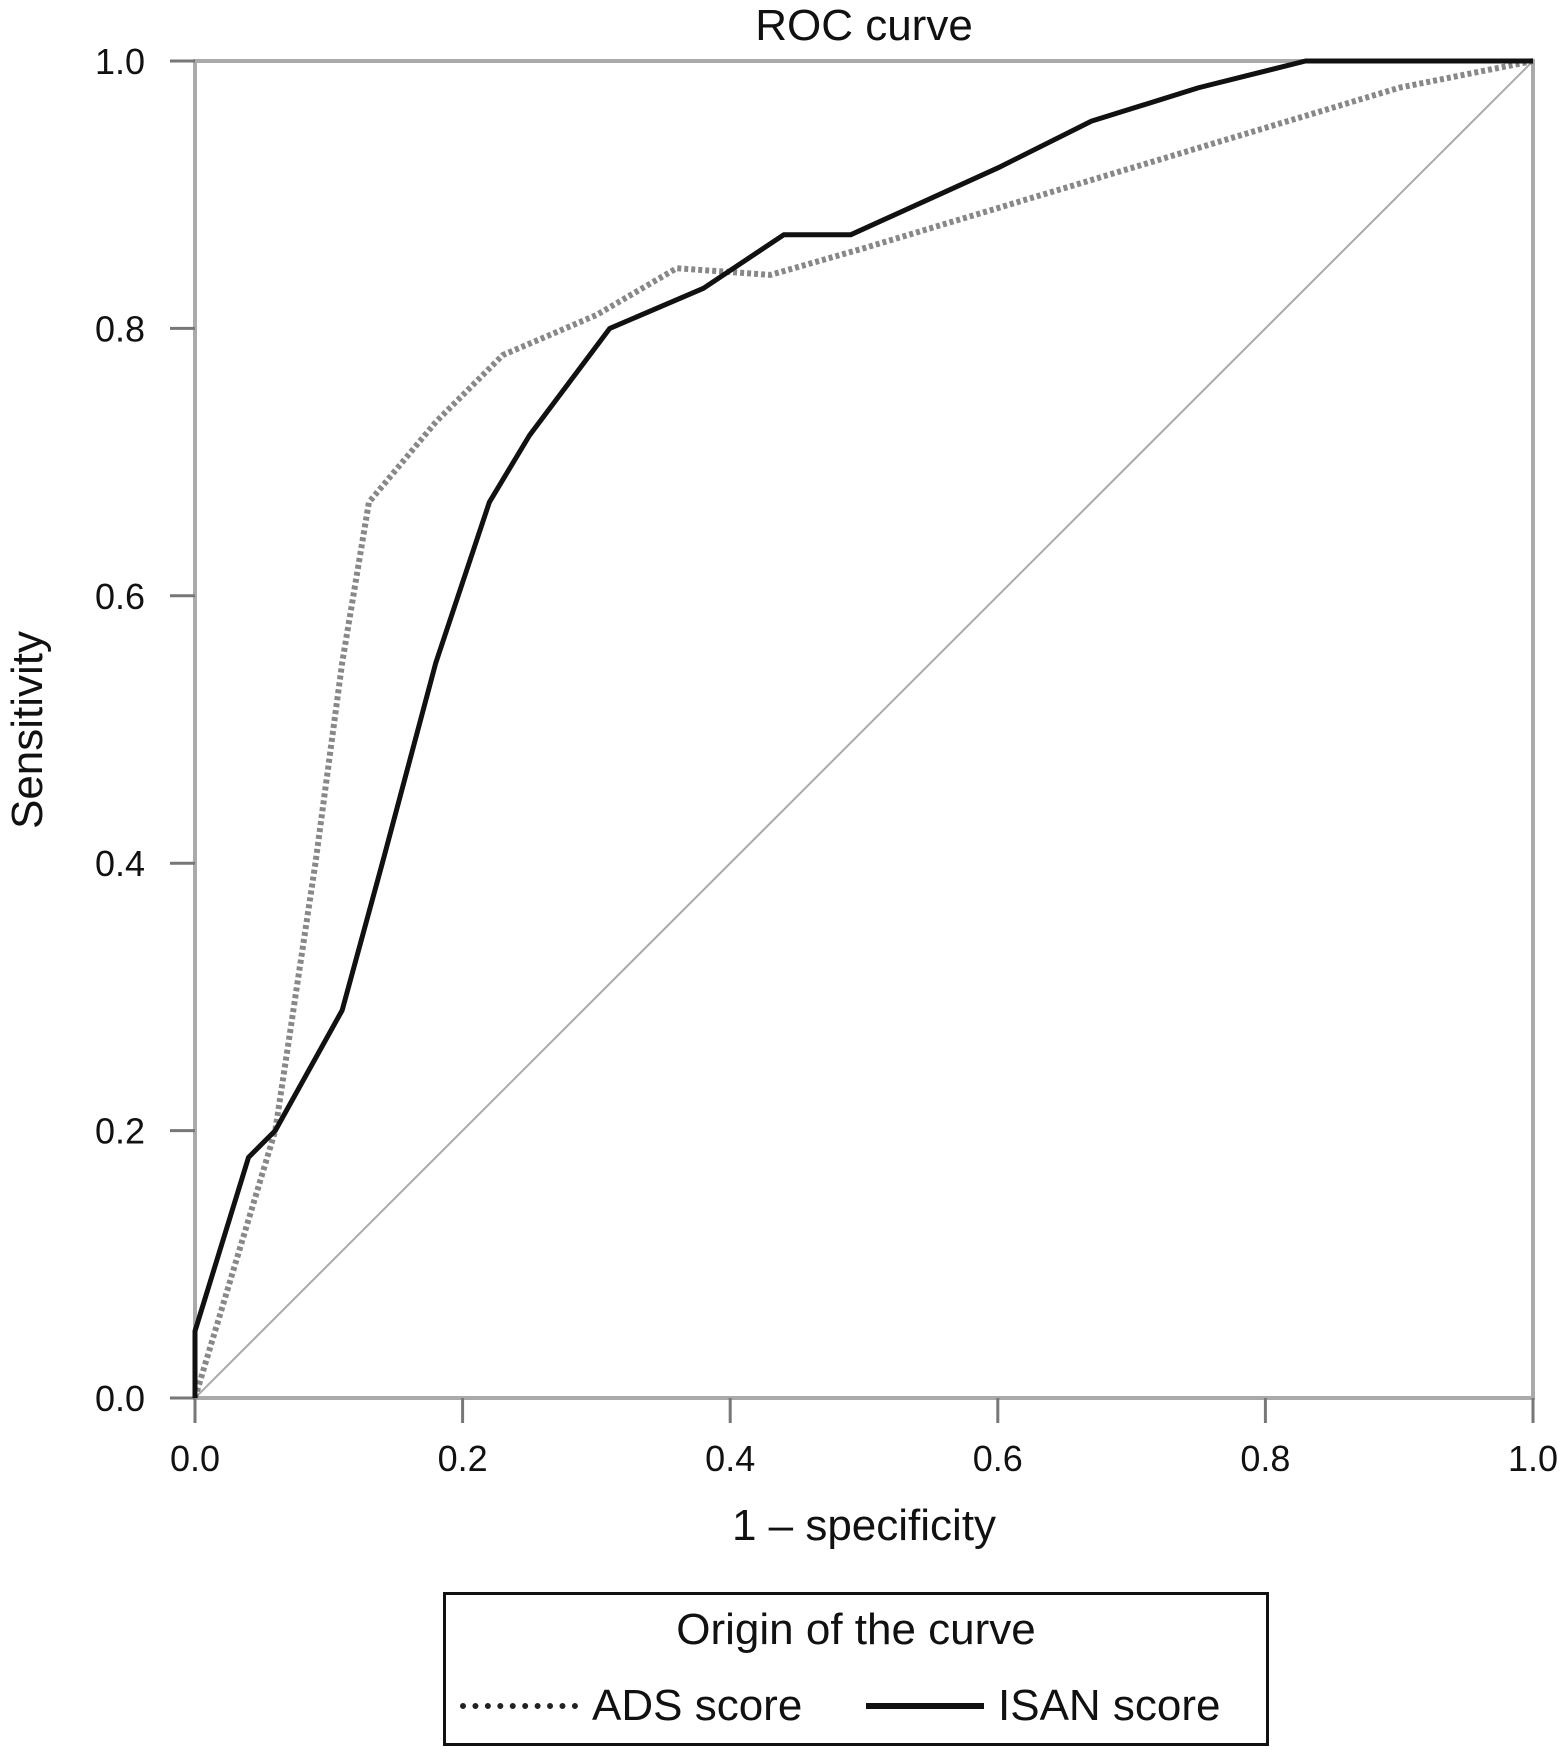 The height and width of the screenshot is (1752, 1562). Describe the element at coordinates (120, 328) in the screenshot. I see `y-tick-label: 0.8` at that location.